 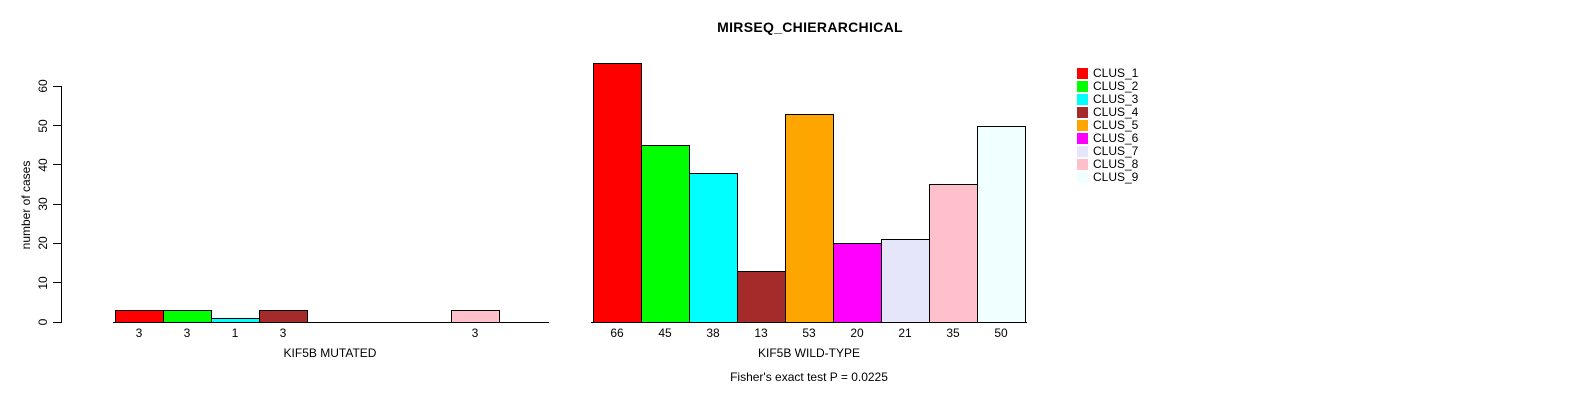 I want to click on legend-item: CLUS_4, so click(x=1108, y=111).